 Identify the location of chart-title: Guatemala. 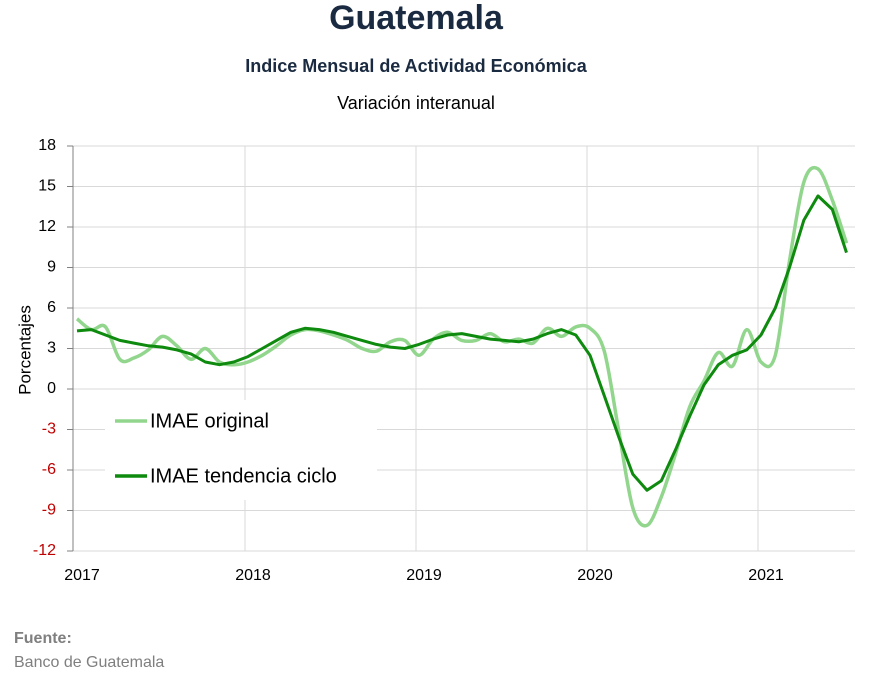
(416, 18).